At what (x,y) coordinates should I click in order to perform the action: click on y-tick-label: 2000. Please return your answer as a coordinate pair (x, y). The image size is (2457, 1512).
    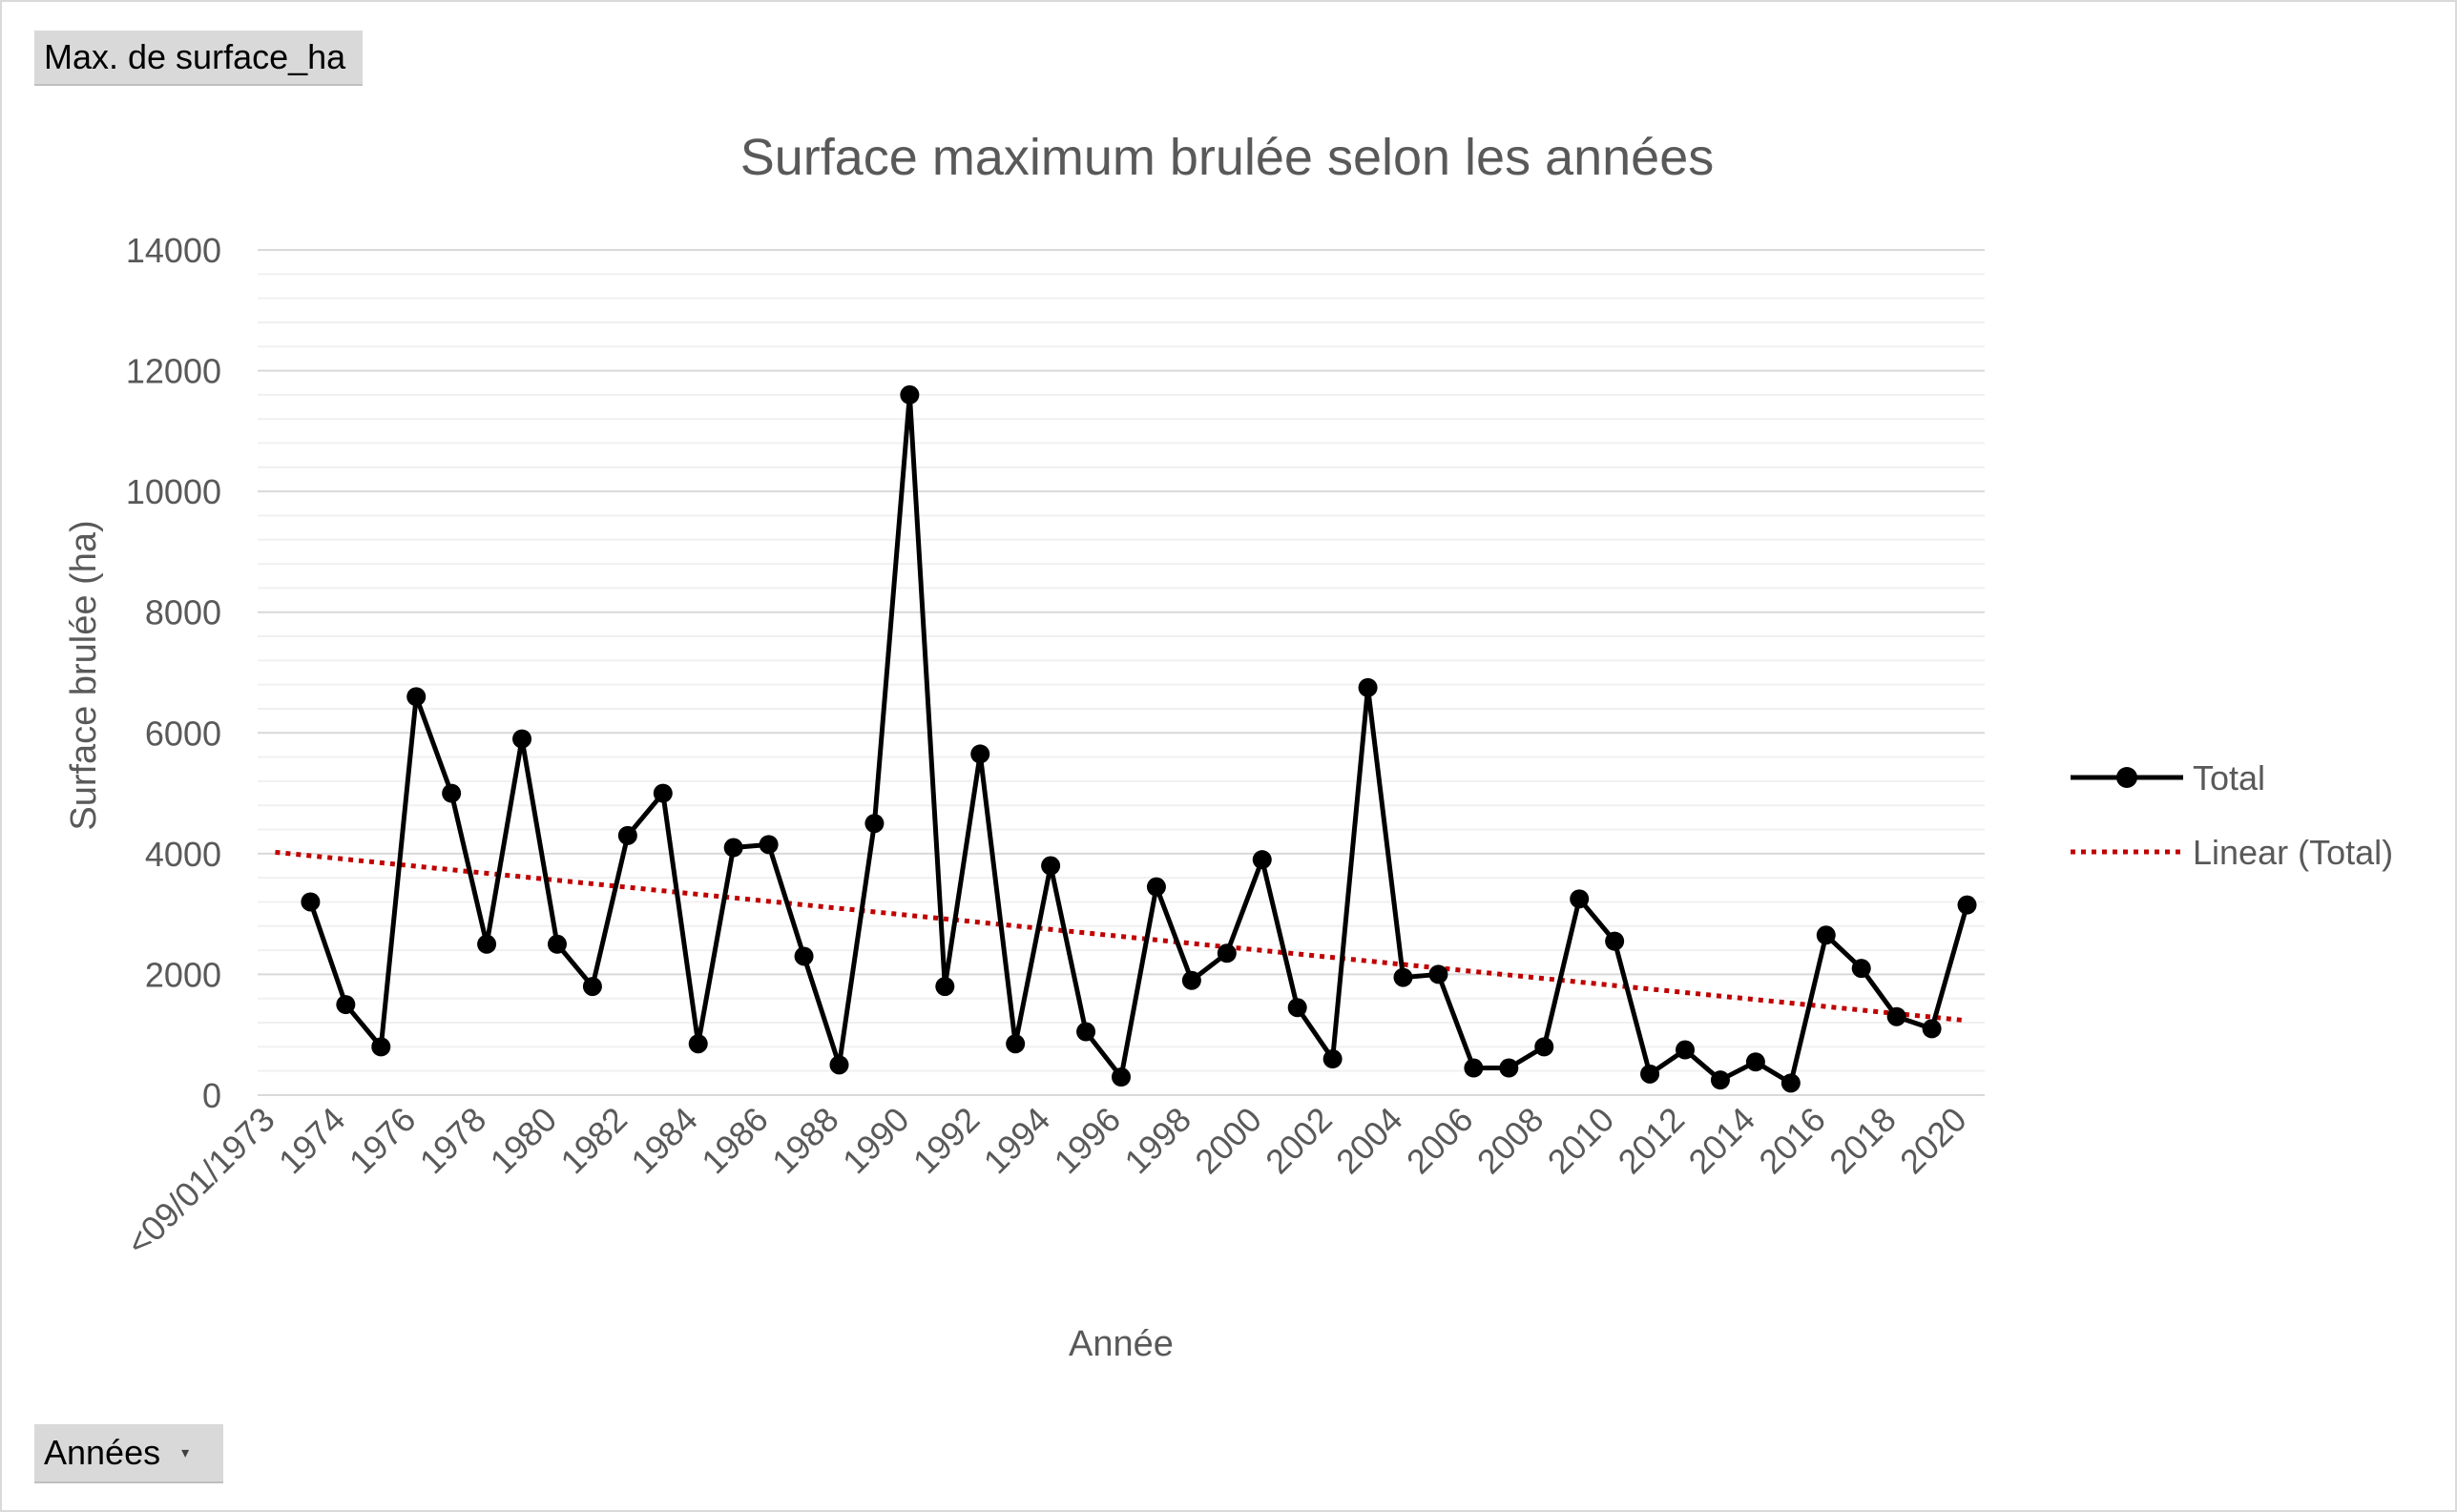
    Looking at the image, I should click on (183, 974).